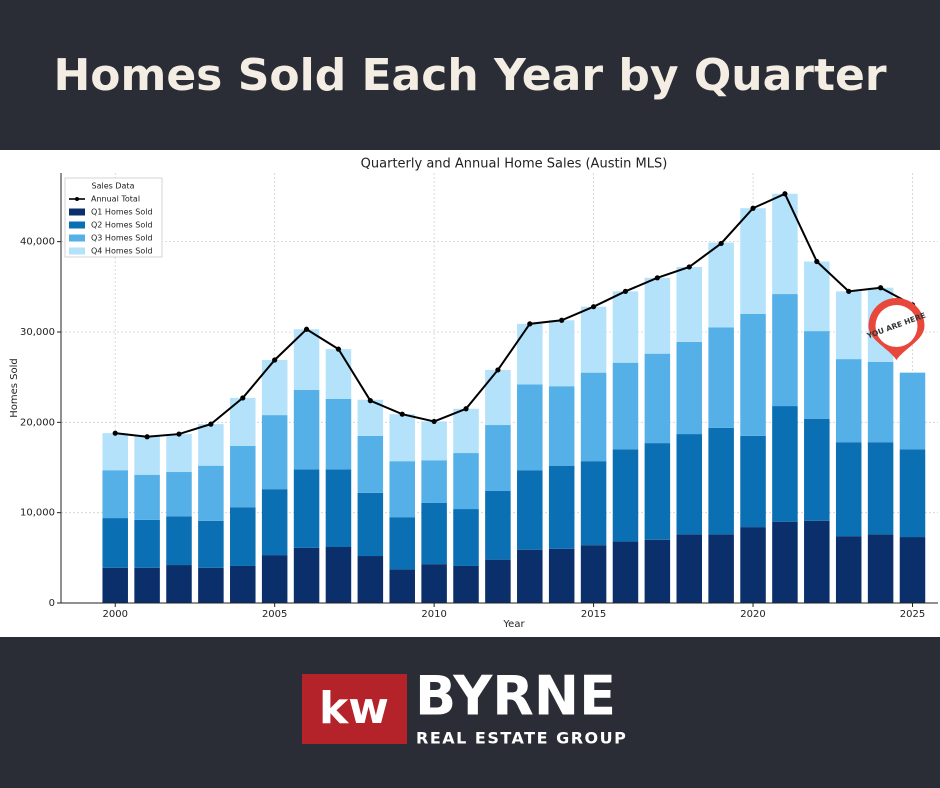  I want to click on y-tick-label: 0, so click(52, 603).